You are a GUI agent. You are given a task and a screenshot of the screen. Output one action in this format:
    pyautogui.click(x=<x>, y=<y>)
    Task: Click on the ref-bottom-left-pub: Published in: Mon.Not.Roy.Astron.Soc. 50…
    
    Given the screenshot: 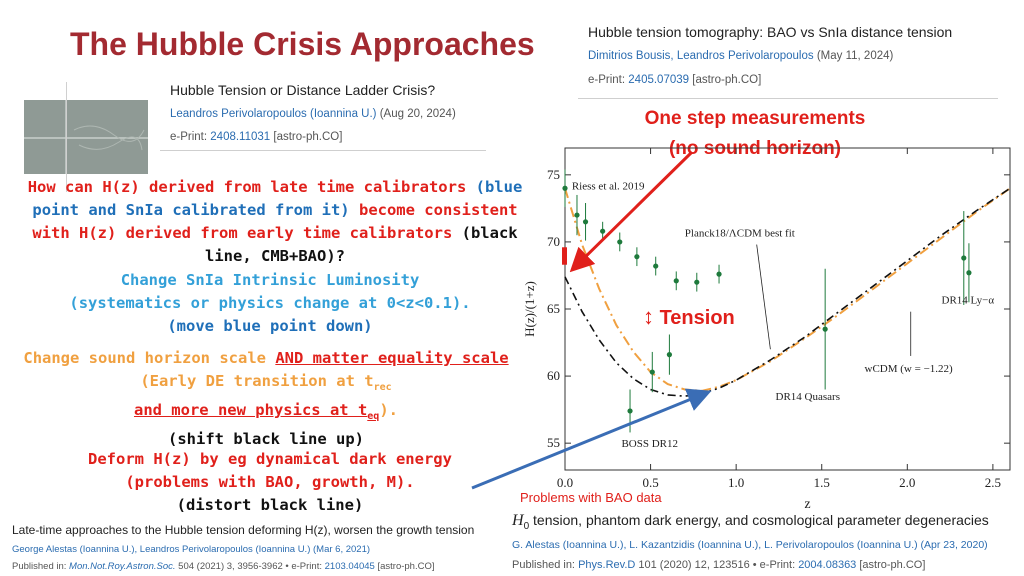 What is the action you would take?
    pyautogui.click(x=223, y=566)
    